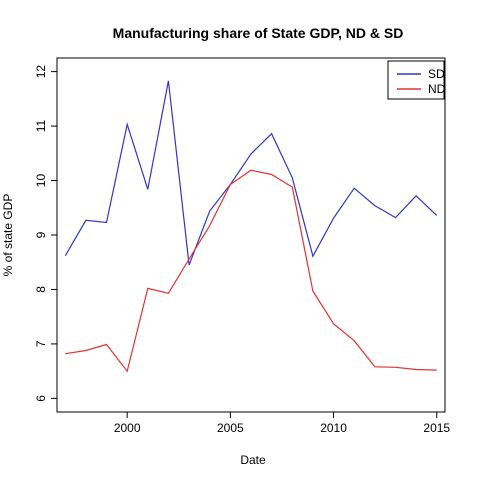  Describe the element at coordinates (41, 126) in the screenshot. I see `y-tick-label: 11` at that location.